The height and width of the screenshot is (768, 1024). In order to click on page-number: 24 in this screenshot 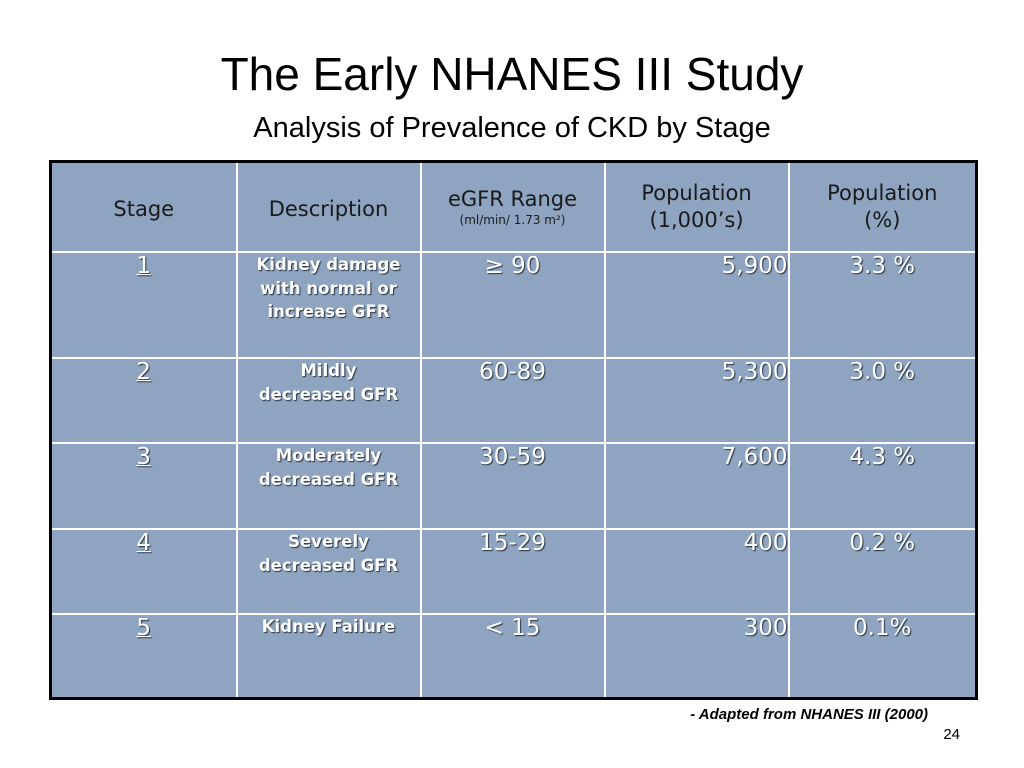, I will do `click(951, 734)`.